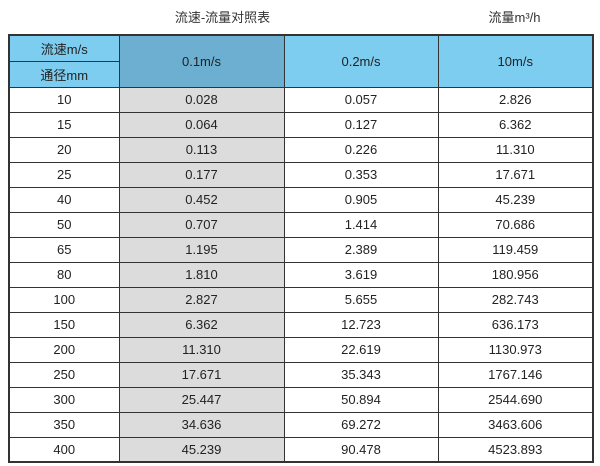  What do you see at coordinates (201, 199) in the screenshot?
I see `value-cell-0.1ms: 0.452` at bounding box center [201, 199].